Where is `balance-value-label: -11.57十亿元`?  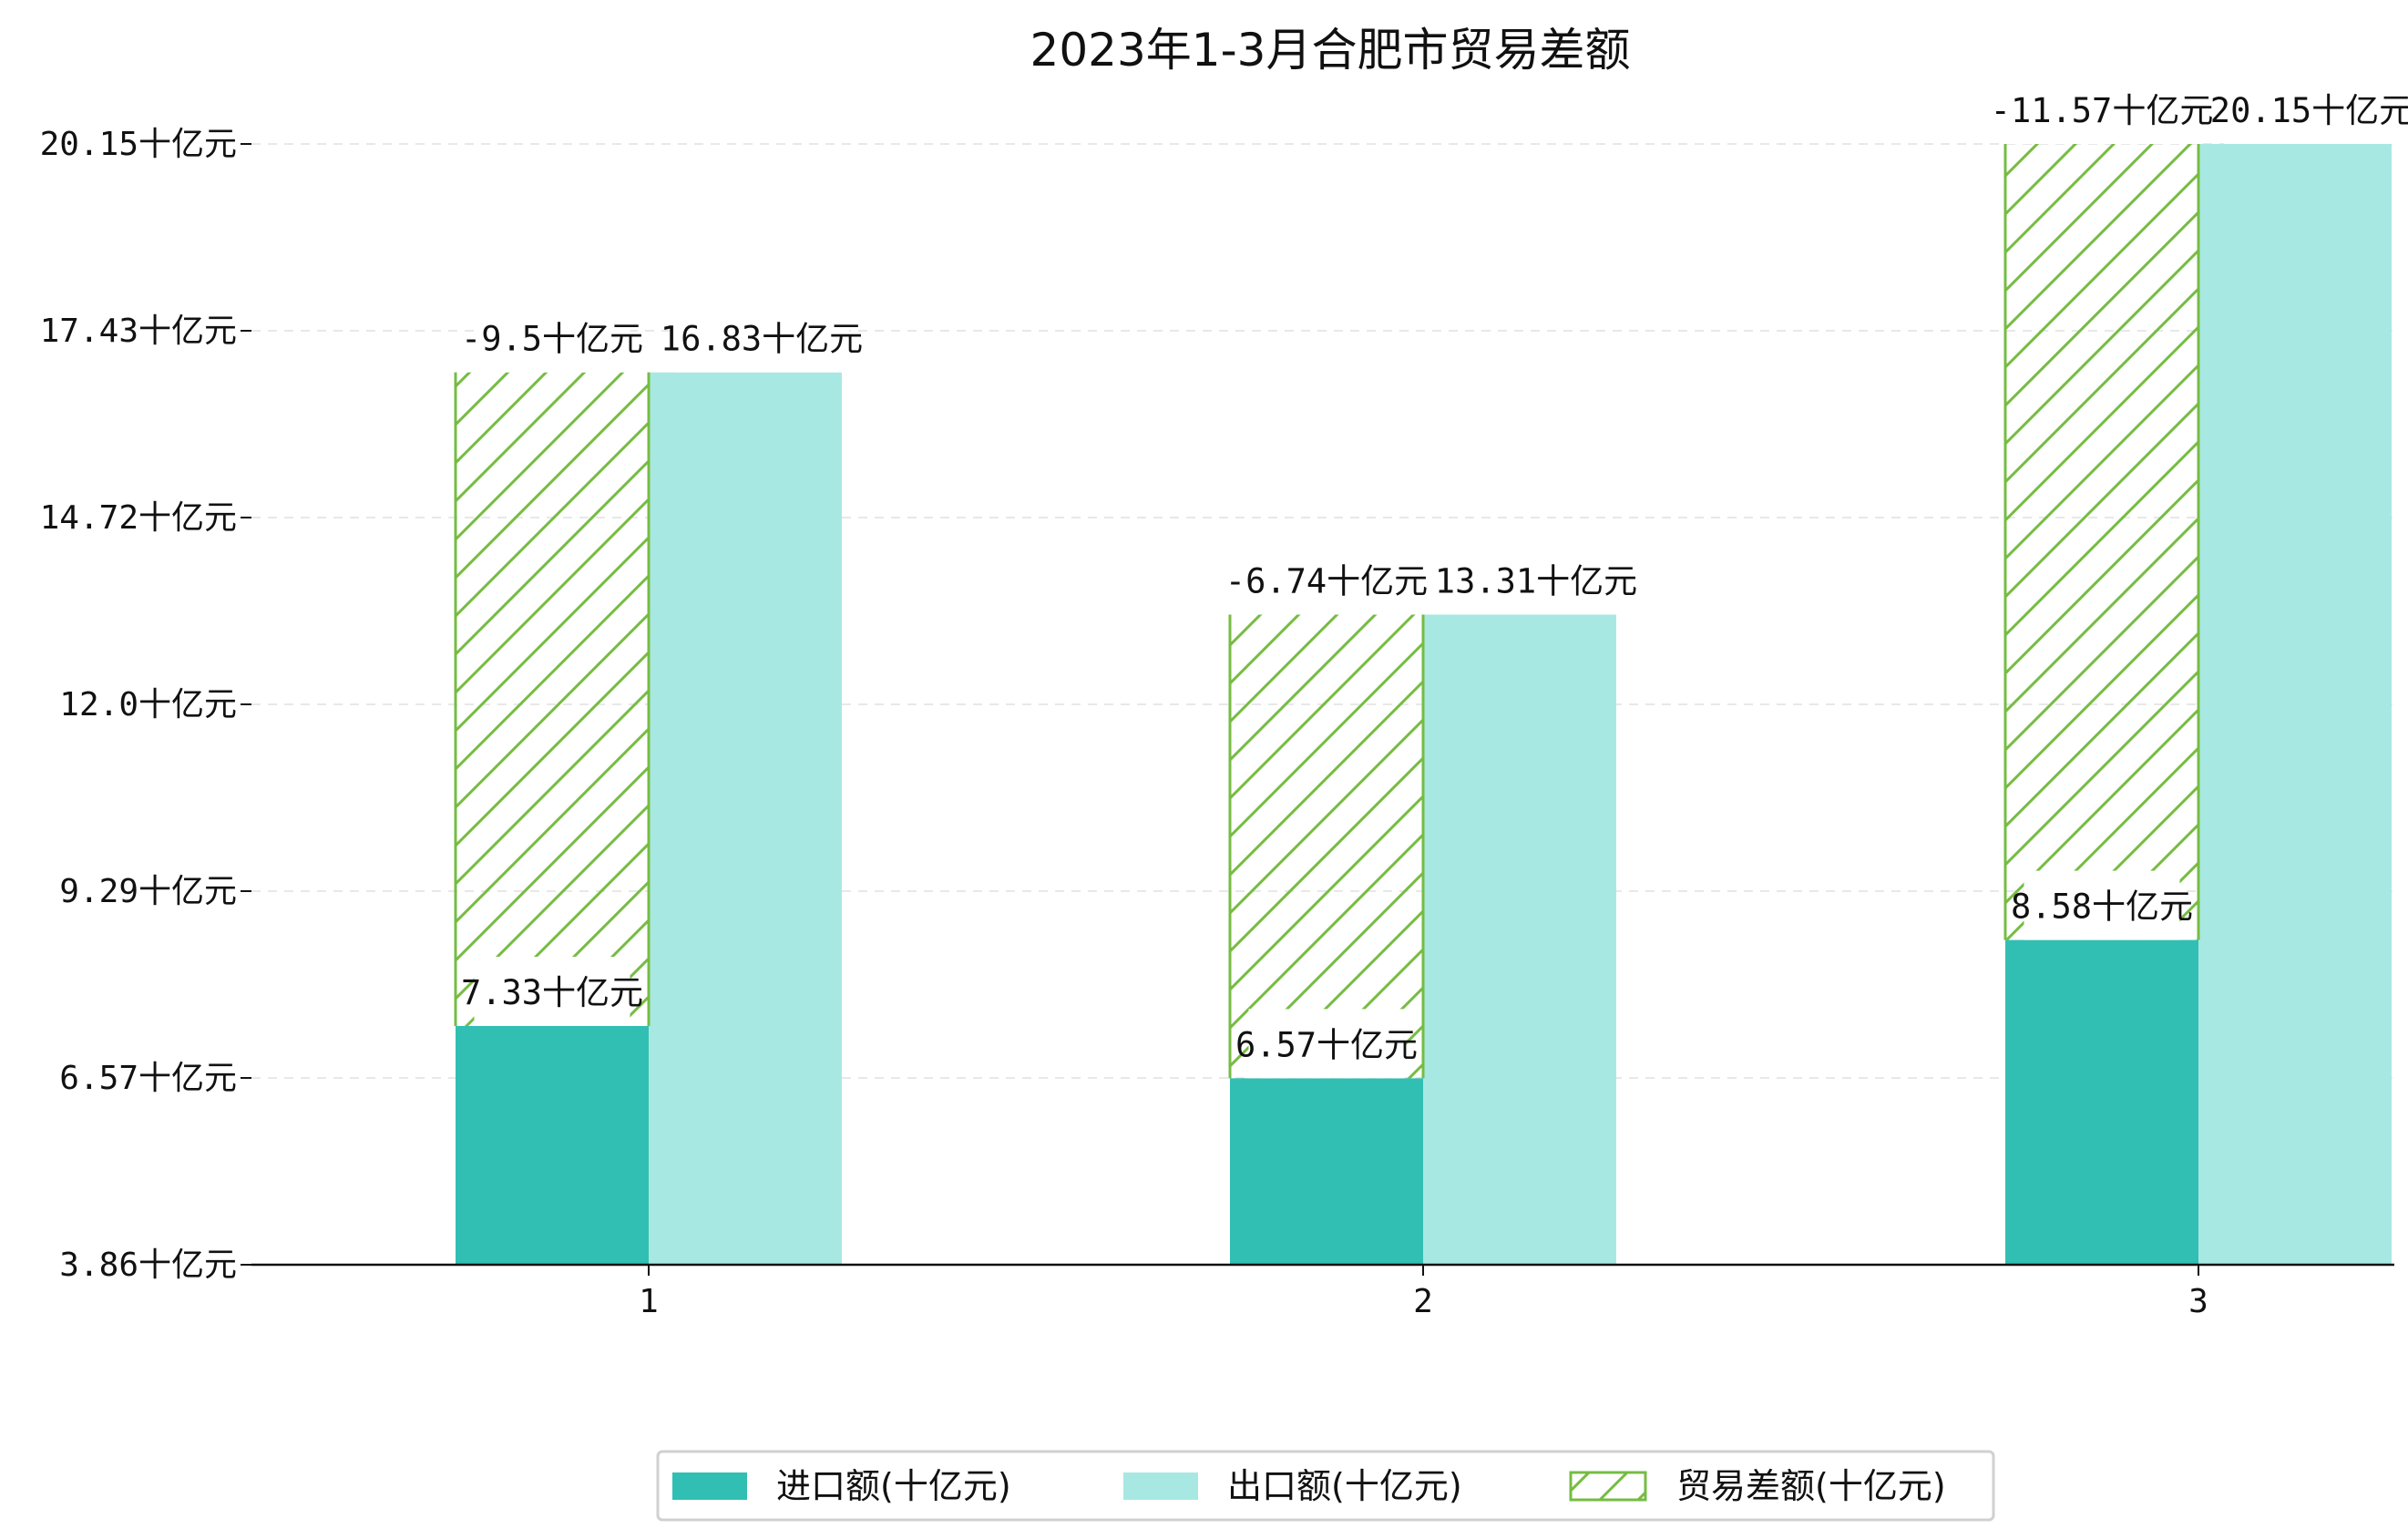 balance-value-label: -11.57十亿元 is located at coordinates (2102, 110).